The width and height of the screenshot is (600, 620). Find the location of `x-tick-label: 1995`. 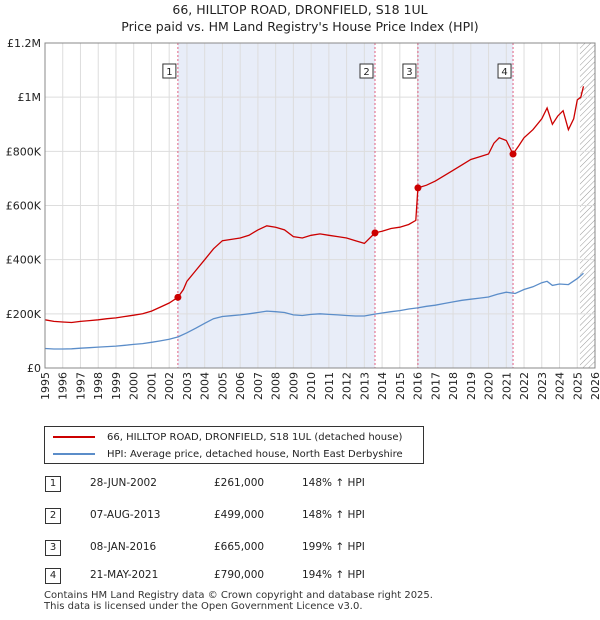

x-tick-label: 1995 is located at coordinates (45, 386).